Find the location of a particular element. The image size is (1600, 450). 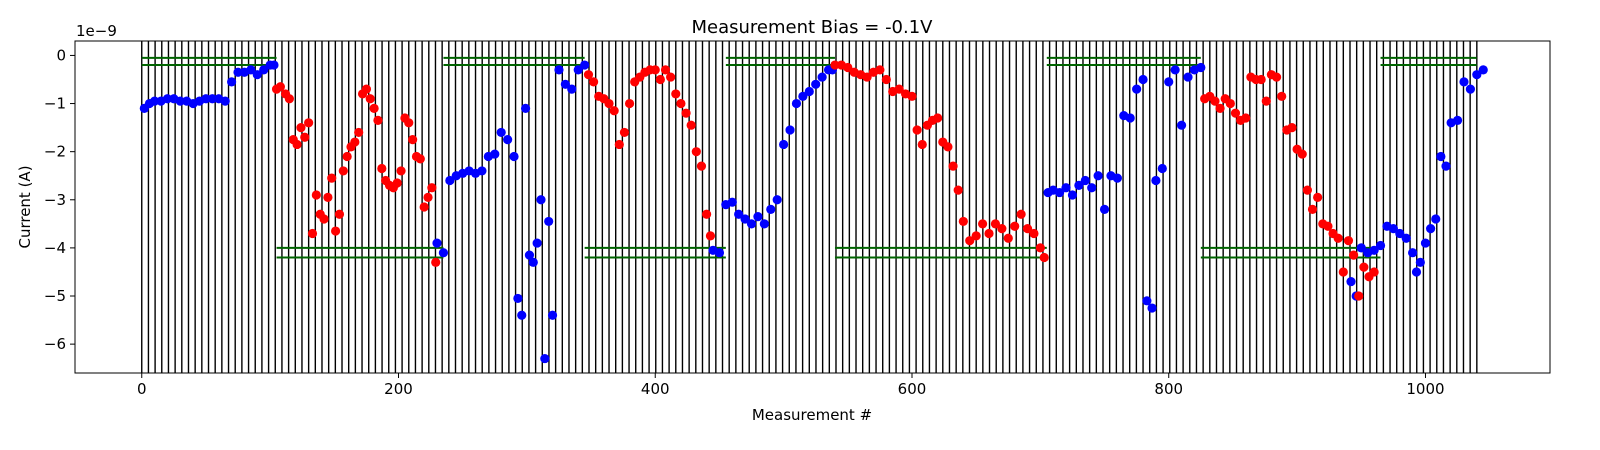

x-tick-label: 600 is located at coordinates (912, 389).